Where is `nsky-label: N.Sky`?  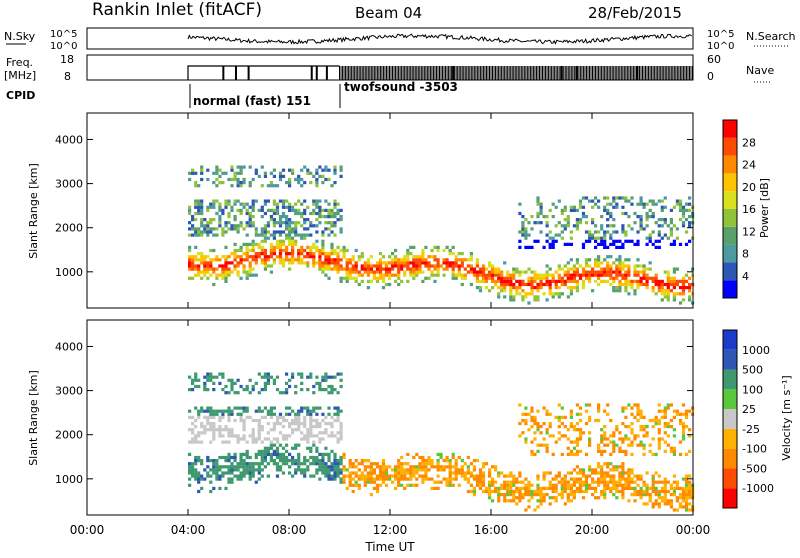 nsky-label: N.Sky is located at coordinates (20, 36).